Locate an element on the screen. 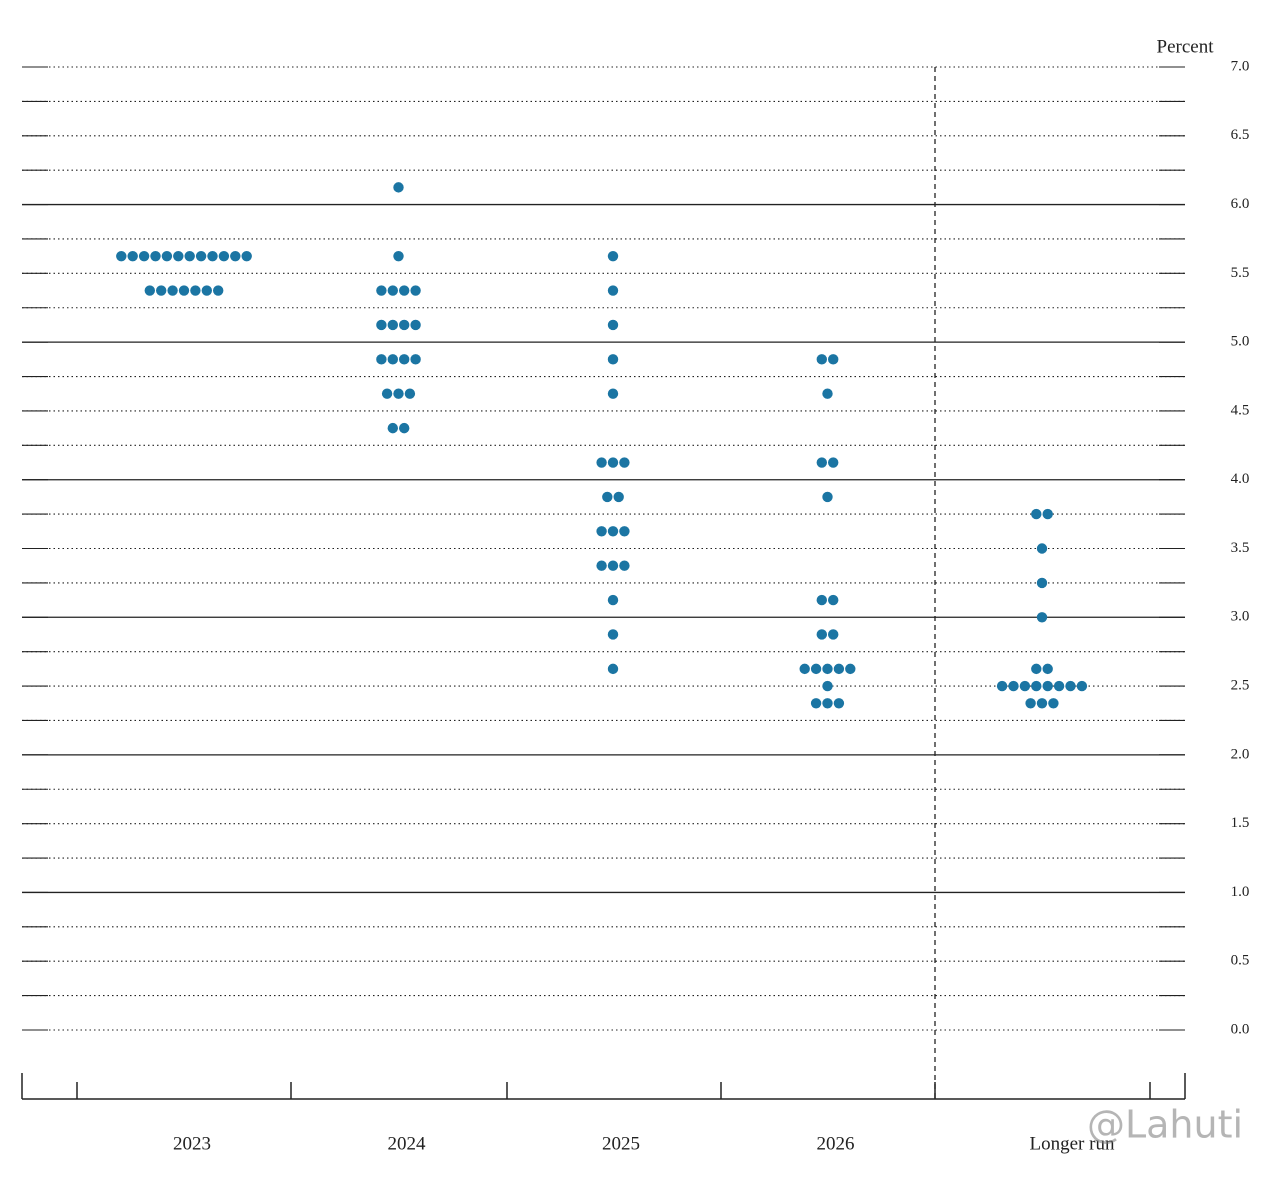 The width and height of the screenshot is (1280, 1190). y-tick-label: 6.5 is located at coordinates (1240, 135).